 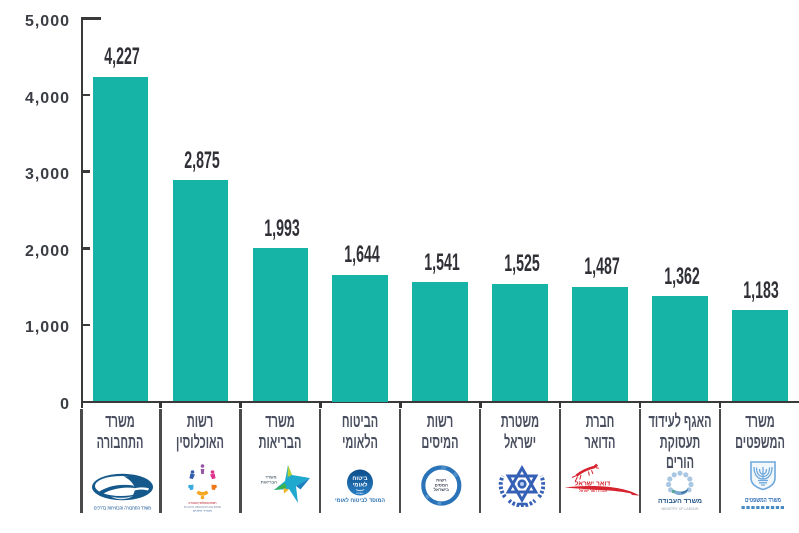 I want to click on svg-text: MINISTRY OF LABOUR, so click(x=680, y=509).